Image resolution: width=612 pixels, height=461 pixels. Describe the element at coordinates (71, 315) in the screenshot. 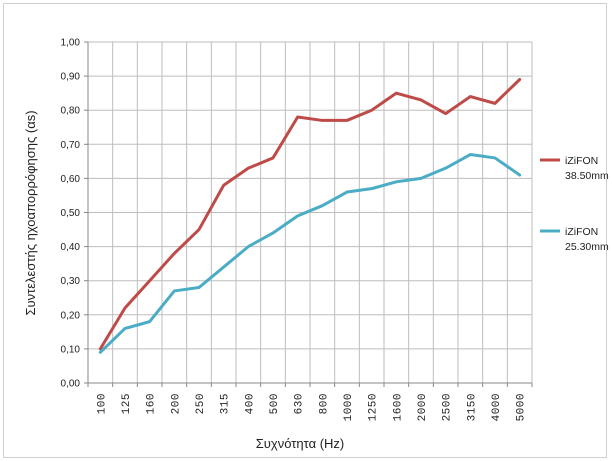

I see `y-tick-label: 0,20` at that location.